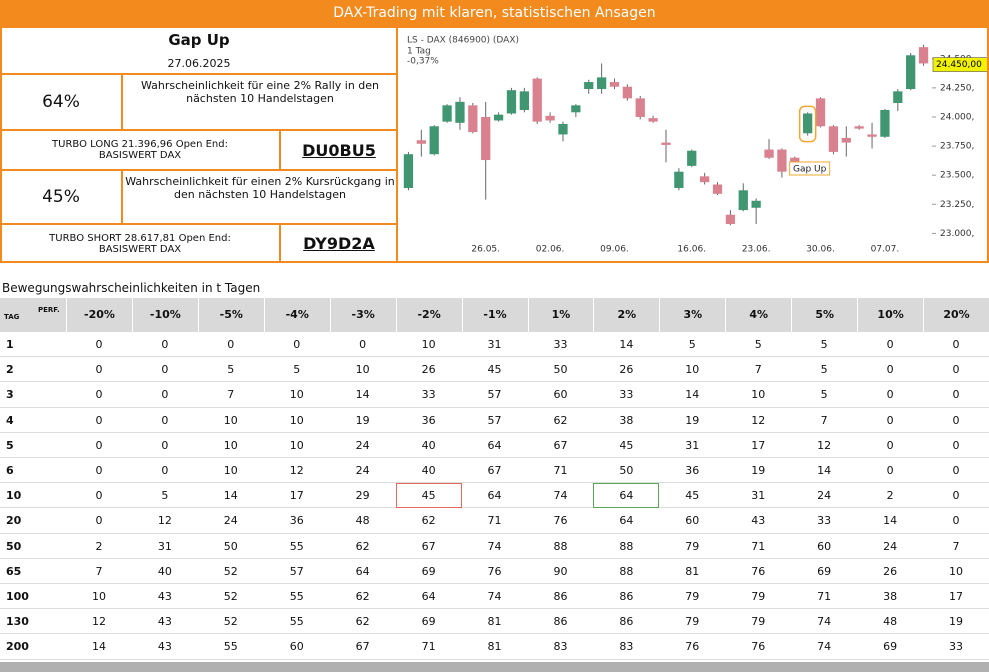 Image resolution: width=989 pixels, height=672 pixels. I want to click on annotation-box, so click(810, 168).